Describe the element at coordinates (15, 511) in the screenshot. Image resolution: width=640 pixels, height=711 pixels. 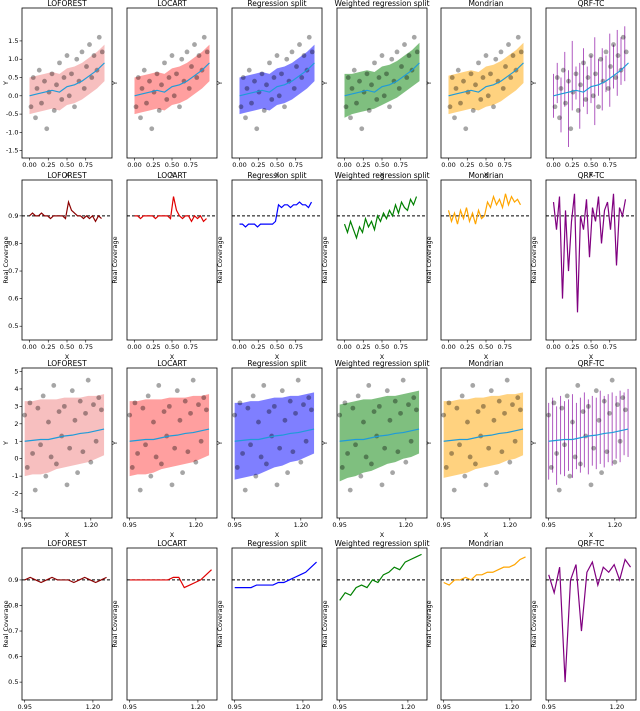
I see `y-tick-label: -3` at that location.